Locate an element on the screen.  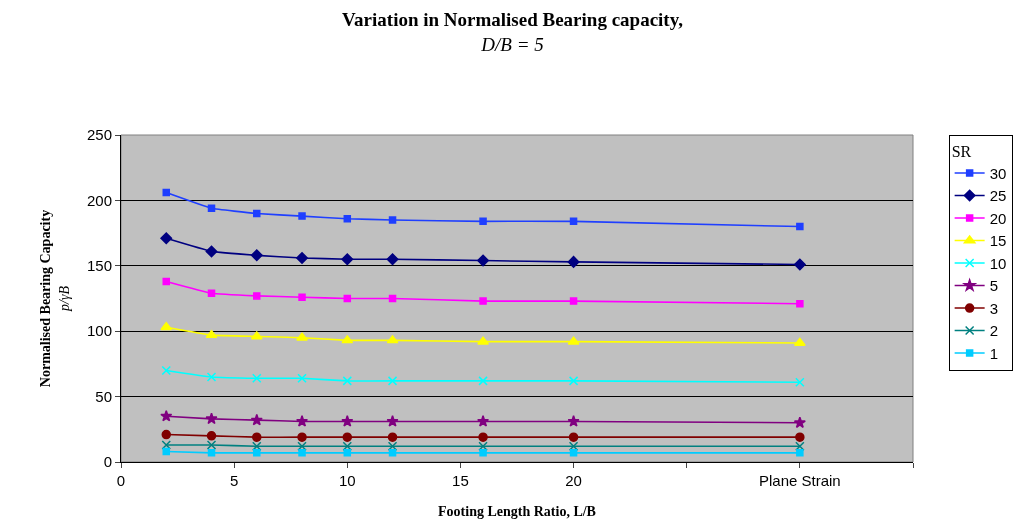
legend-label: 15 is located at coordinates (998, 241).